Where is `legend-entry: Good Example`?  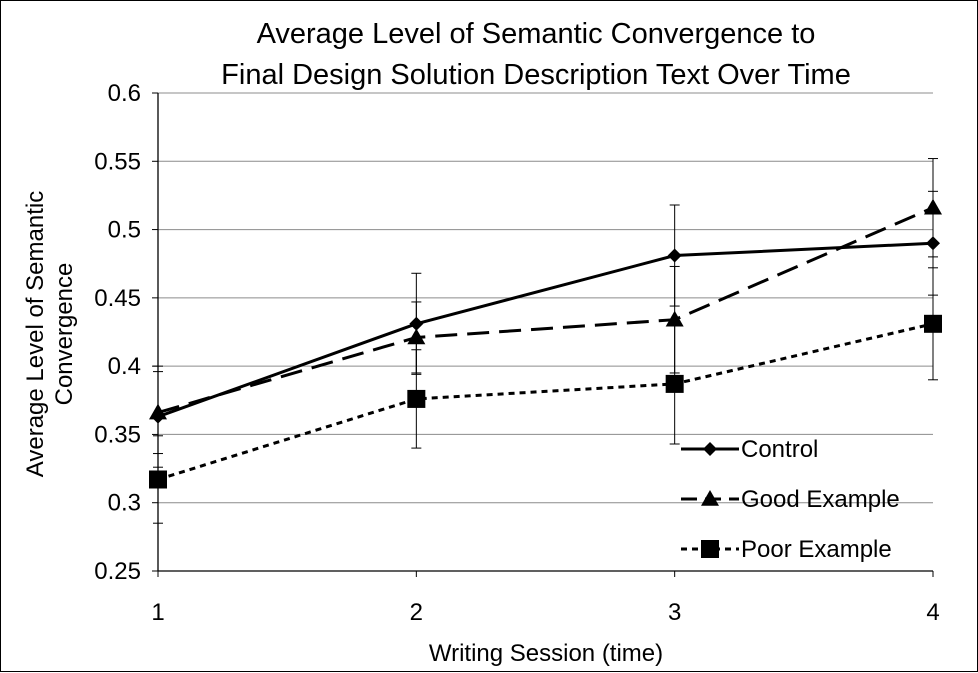 legend-entry: Good Example is located at coordinates (790, 499).